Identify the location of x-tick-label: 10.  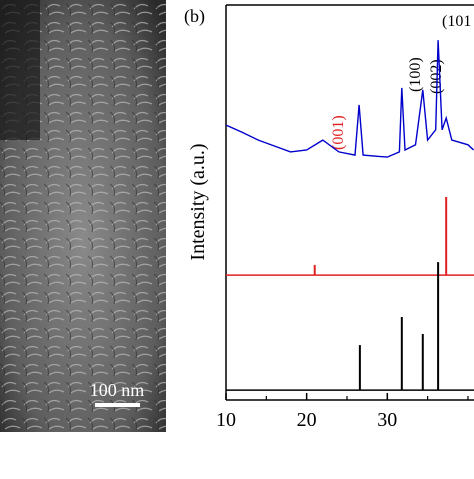
(226, 420).